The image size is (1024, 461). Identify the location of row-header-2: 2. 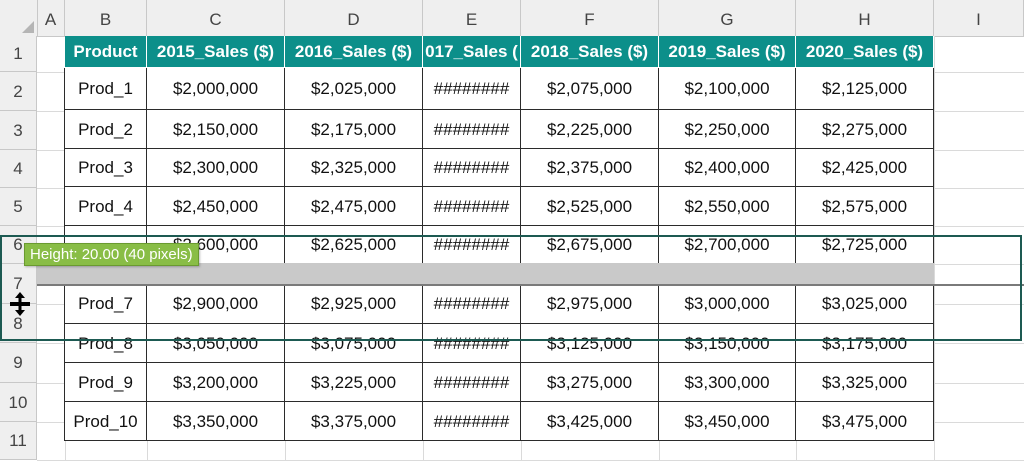
(18, 91).